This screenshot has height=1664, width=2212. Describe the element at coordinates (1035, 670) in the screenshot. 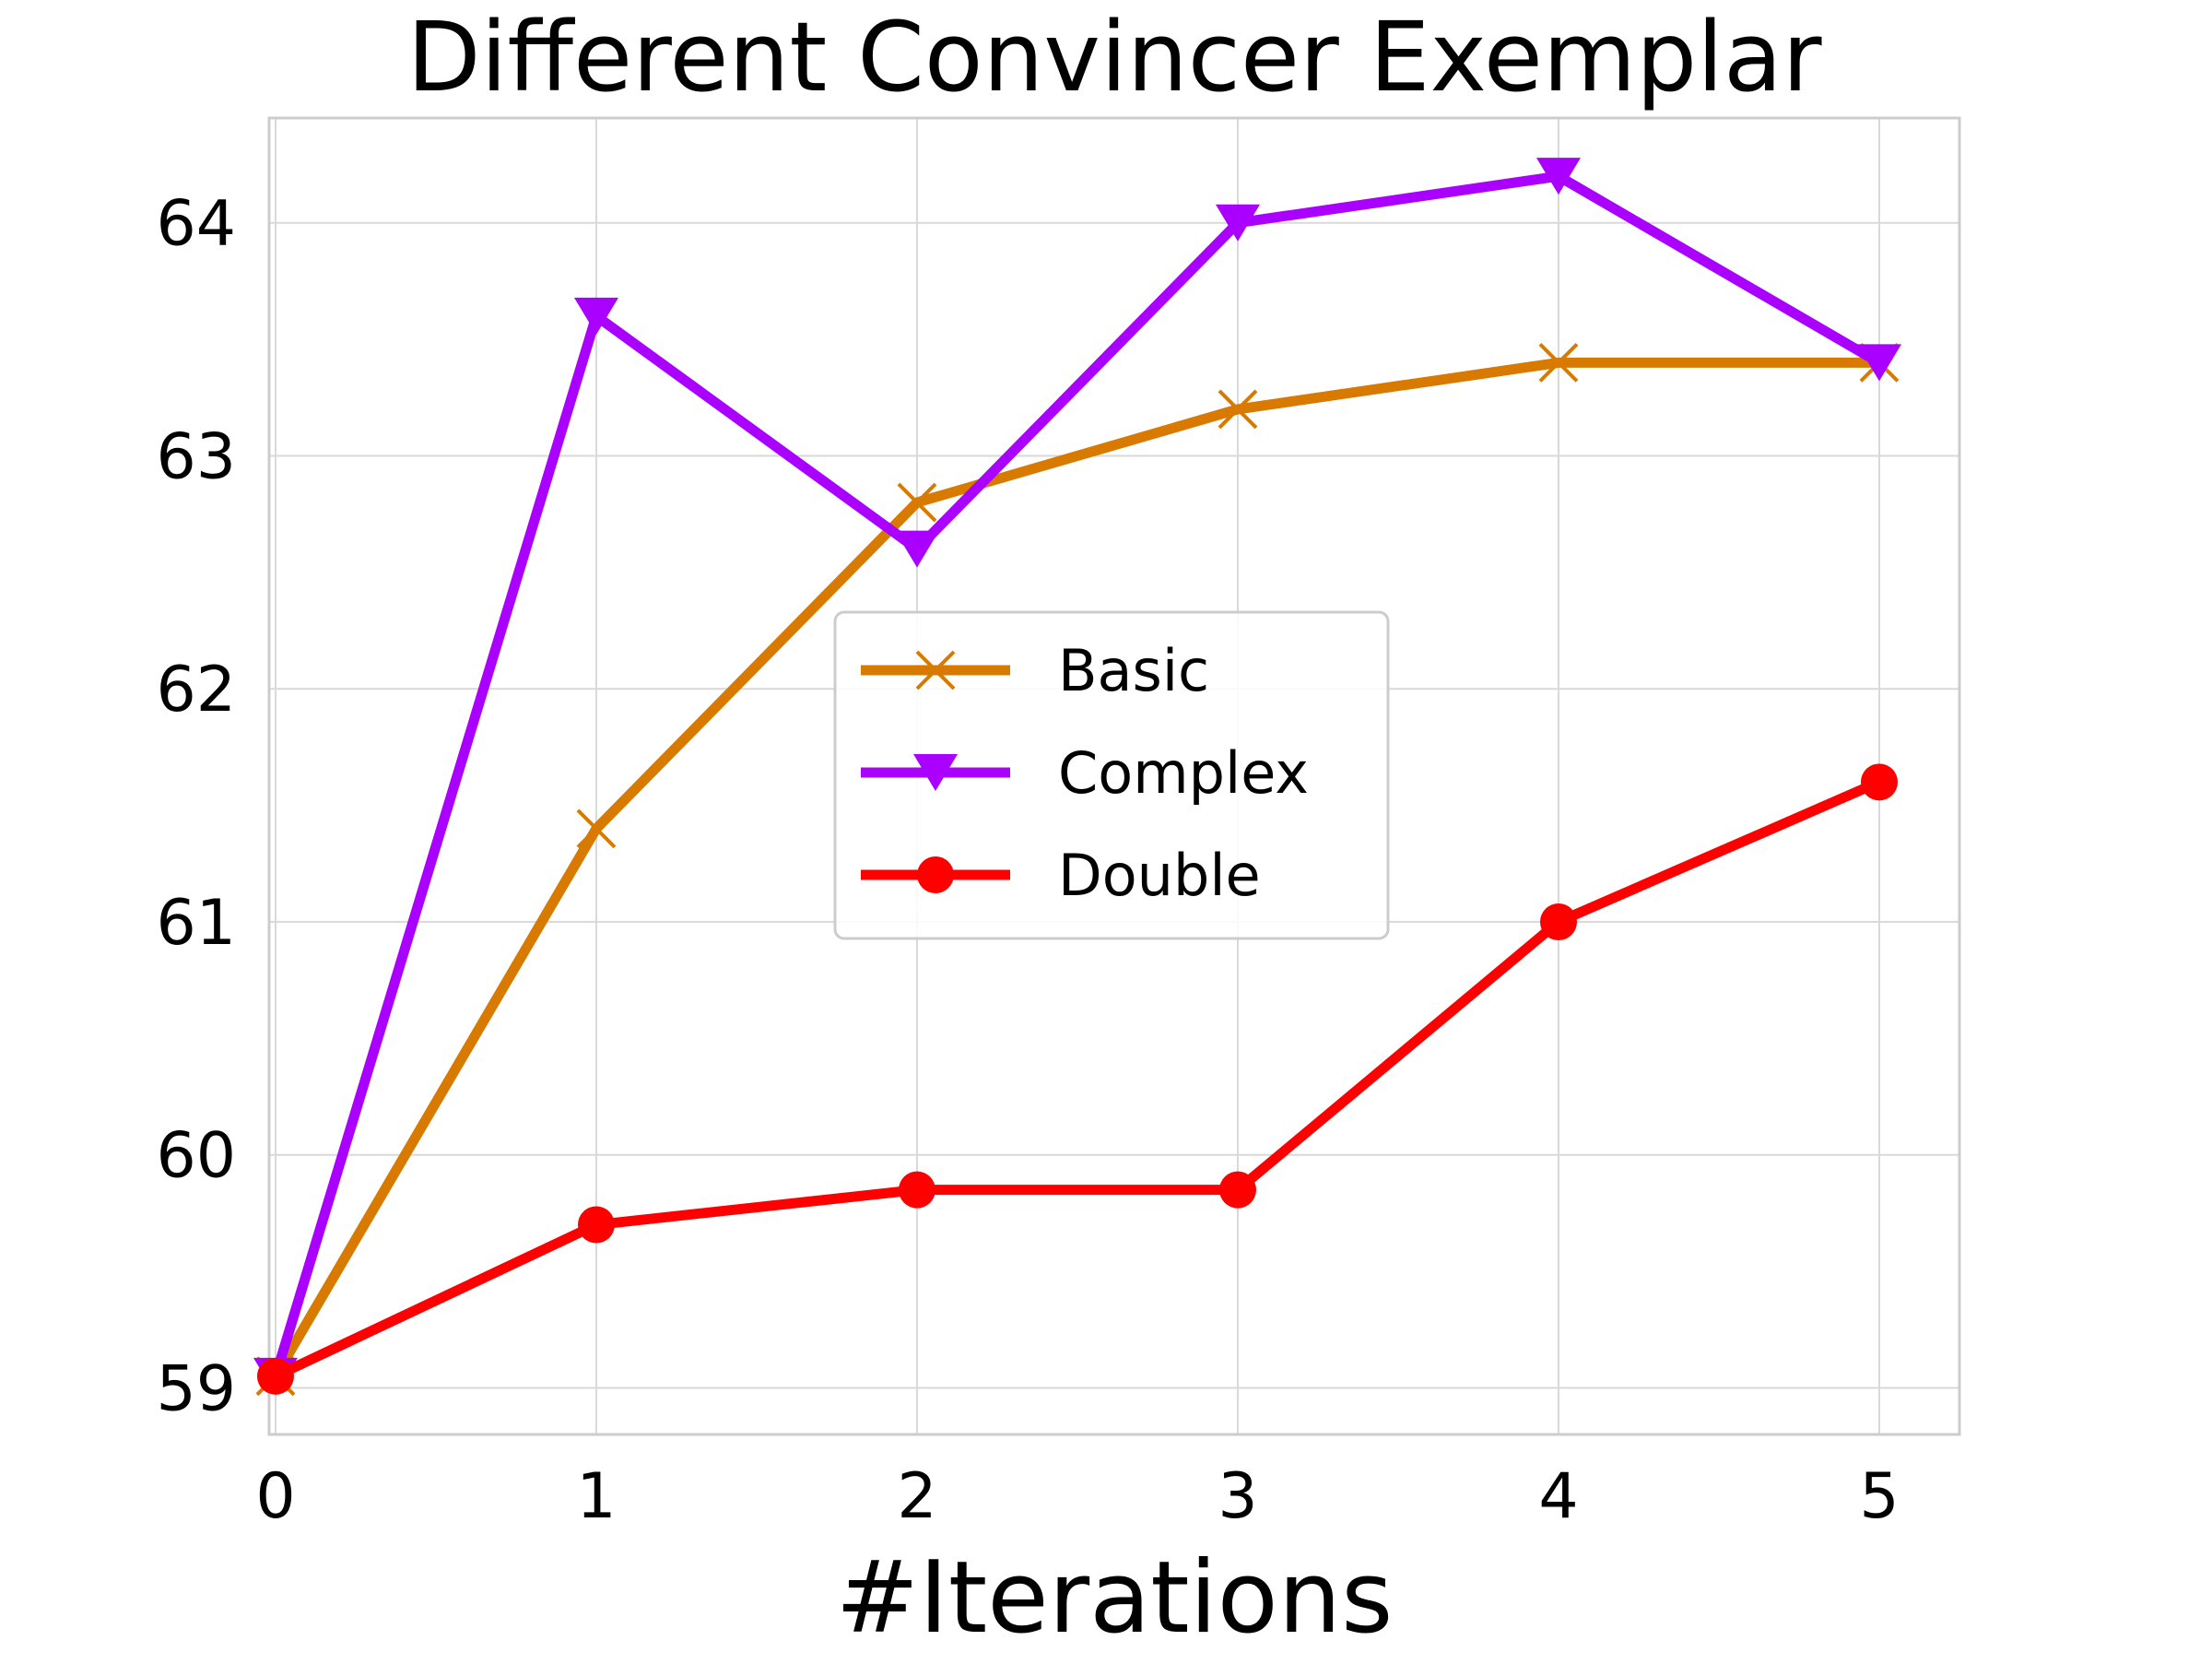

I see `legend-entry: Basic` at that location.